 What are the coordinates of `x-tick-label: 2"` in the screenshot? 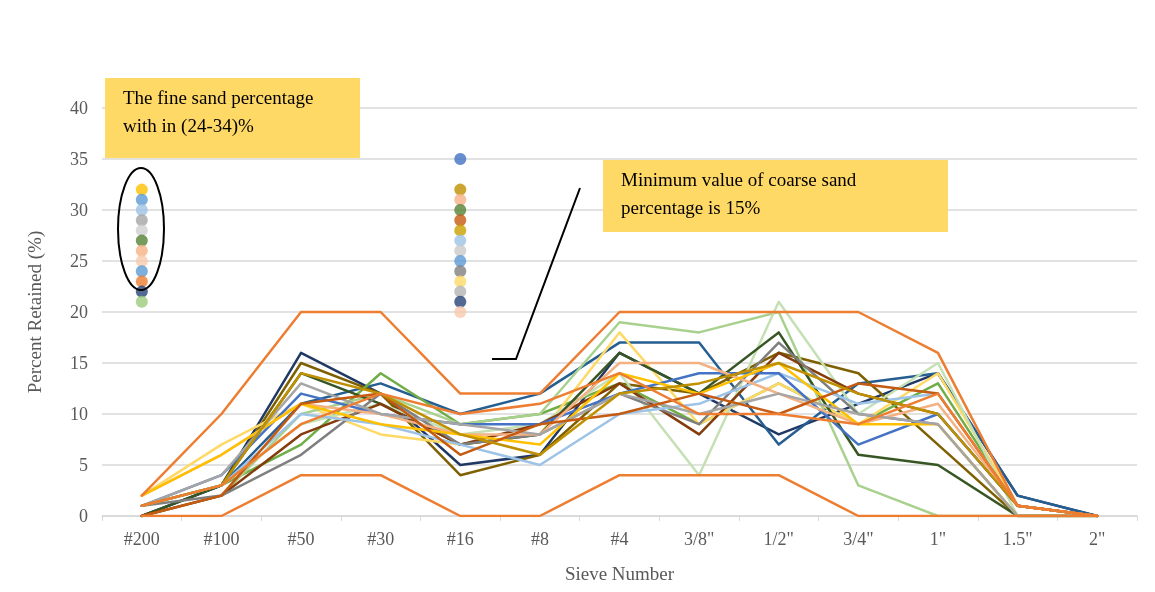 It's located at (1097, 539).